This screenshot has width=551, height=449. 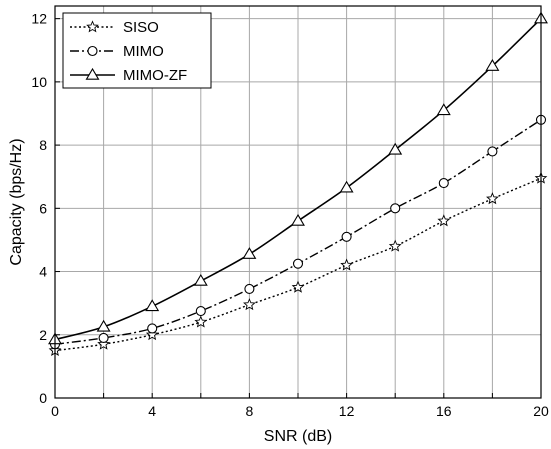 I want to click on legend-item: SISO, so click(x=114, y=27).